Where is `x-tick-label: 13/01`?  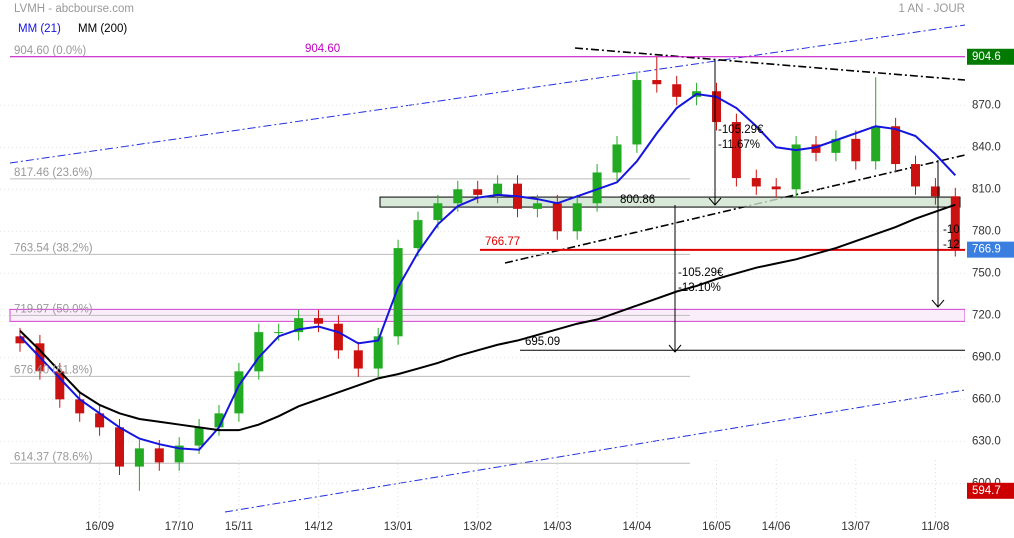 x-tick-label: 13/01 is located at coordinates (398, 527).